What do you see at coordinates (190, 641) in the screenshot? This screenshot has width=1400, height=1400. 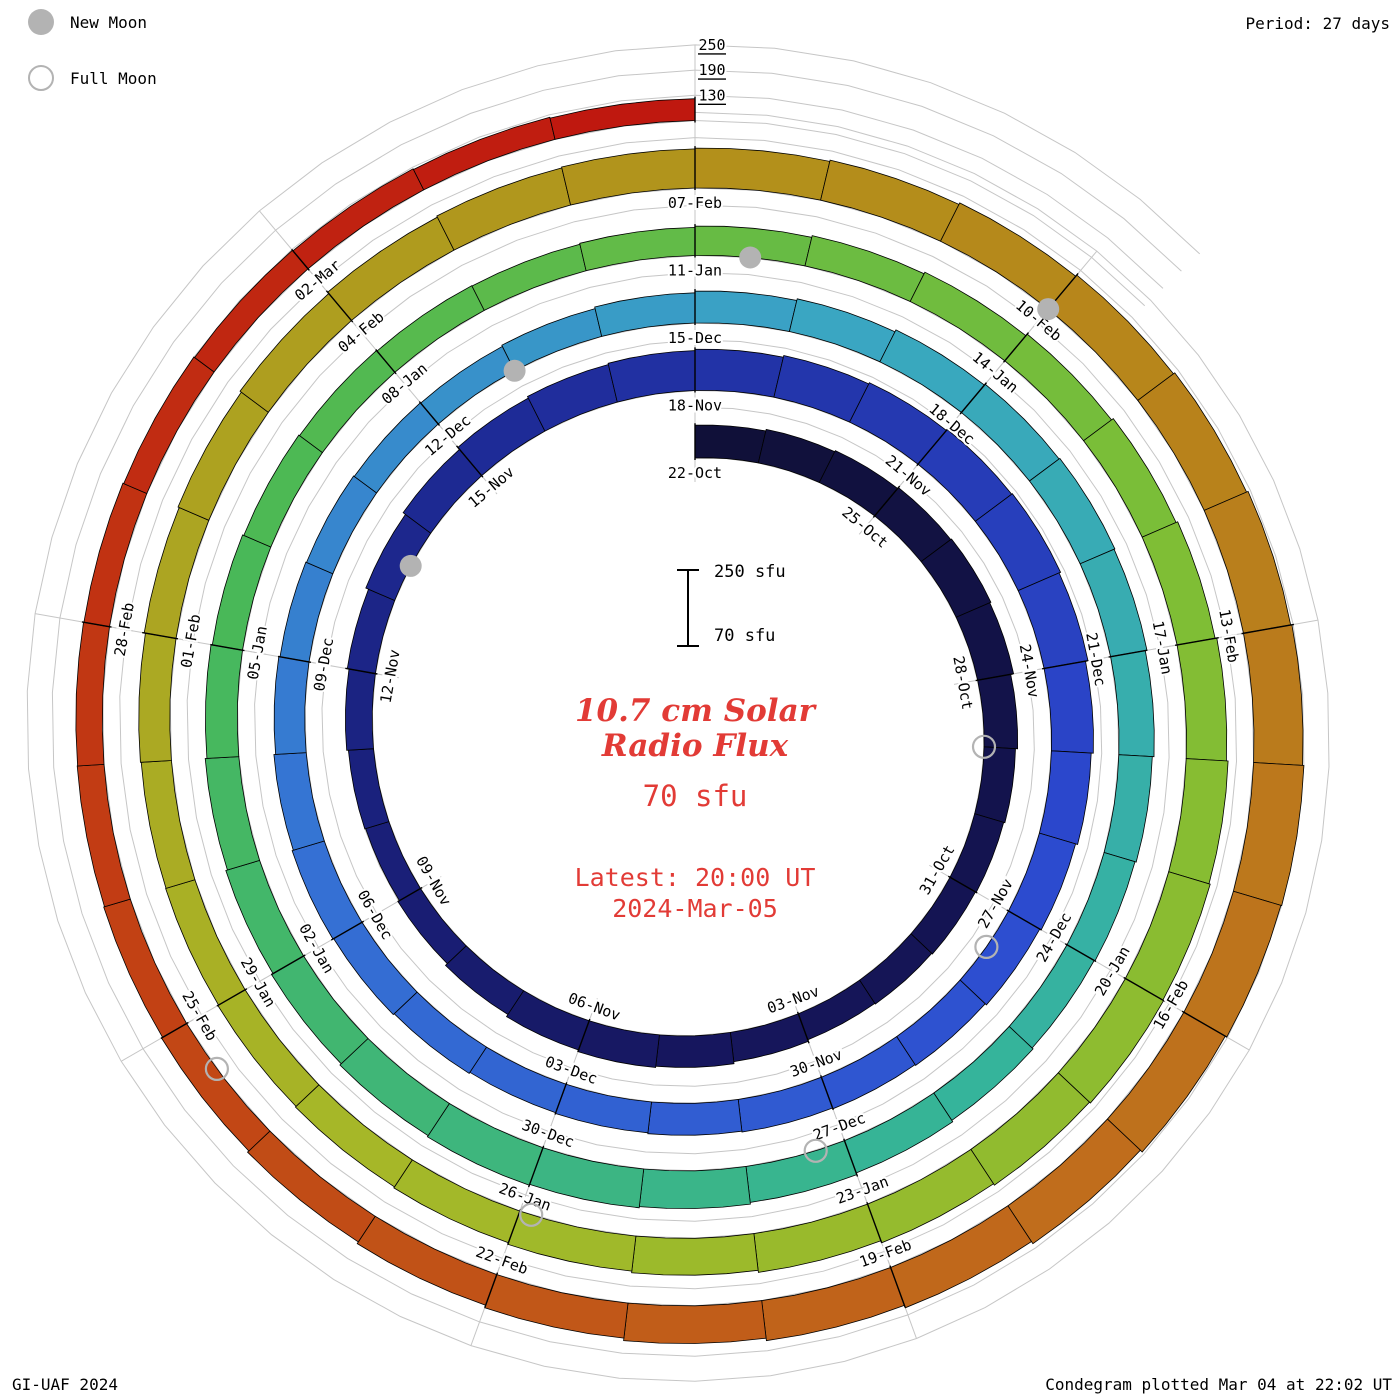 I see `date-label: 01-Feb` at bounding box center [190, 641].